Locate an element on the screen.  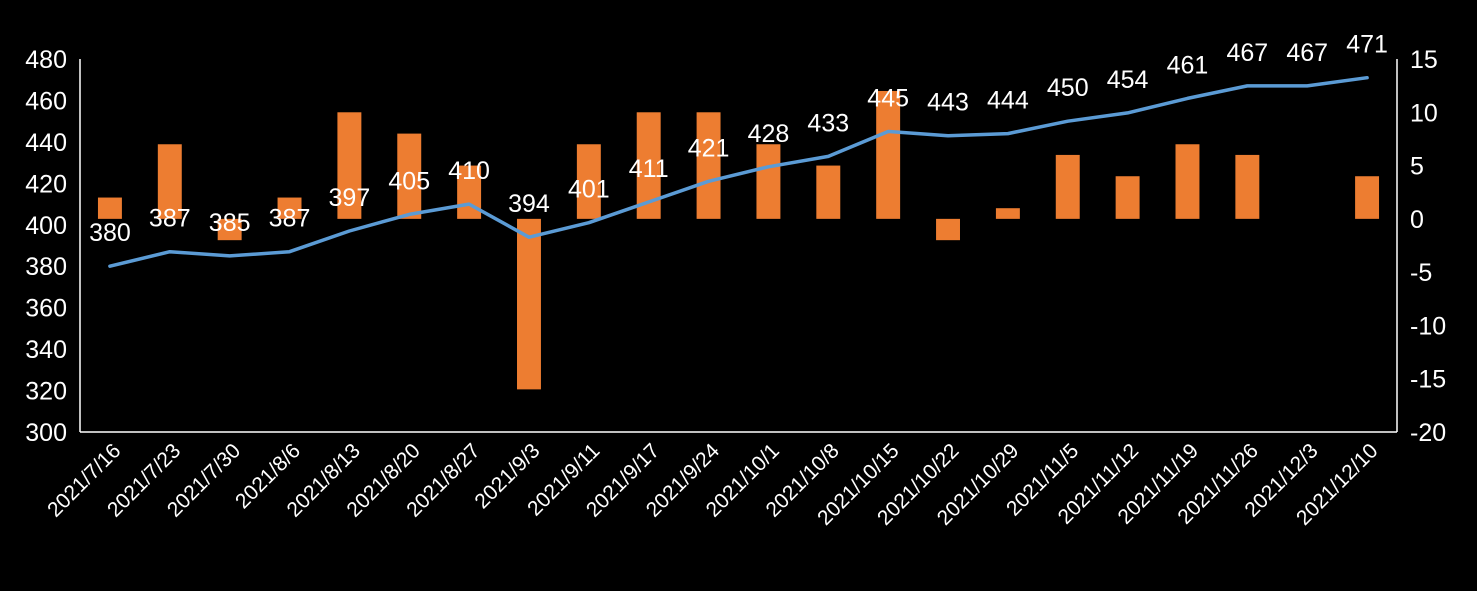
y-right-tick-label: -15 is located at coordinates (1428, 380).